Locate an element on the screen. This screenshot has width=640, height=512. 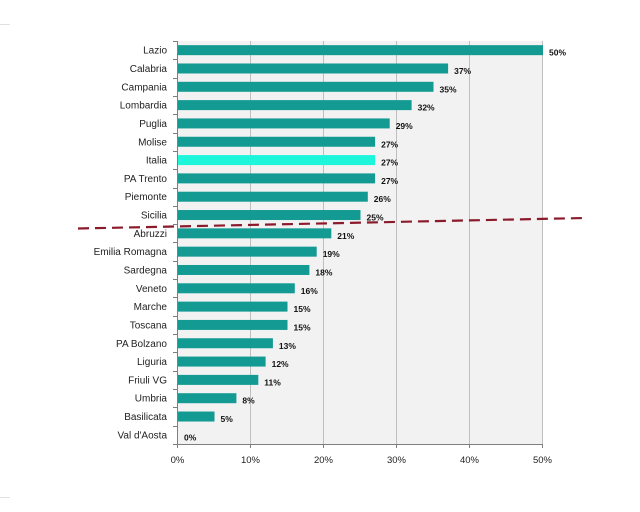
x-tick-label: 0% is located at coordinates (178, 460).